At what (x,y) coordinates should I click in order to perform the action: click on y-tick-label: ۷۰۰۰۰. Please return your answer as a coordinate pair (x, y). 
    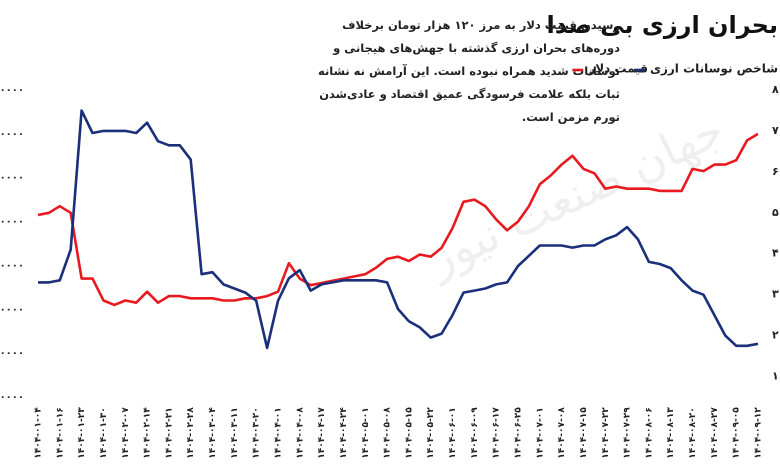
    Looking at the image, I should click on (12, 353).